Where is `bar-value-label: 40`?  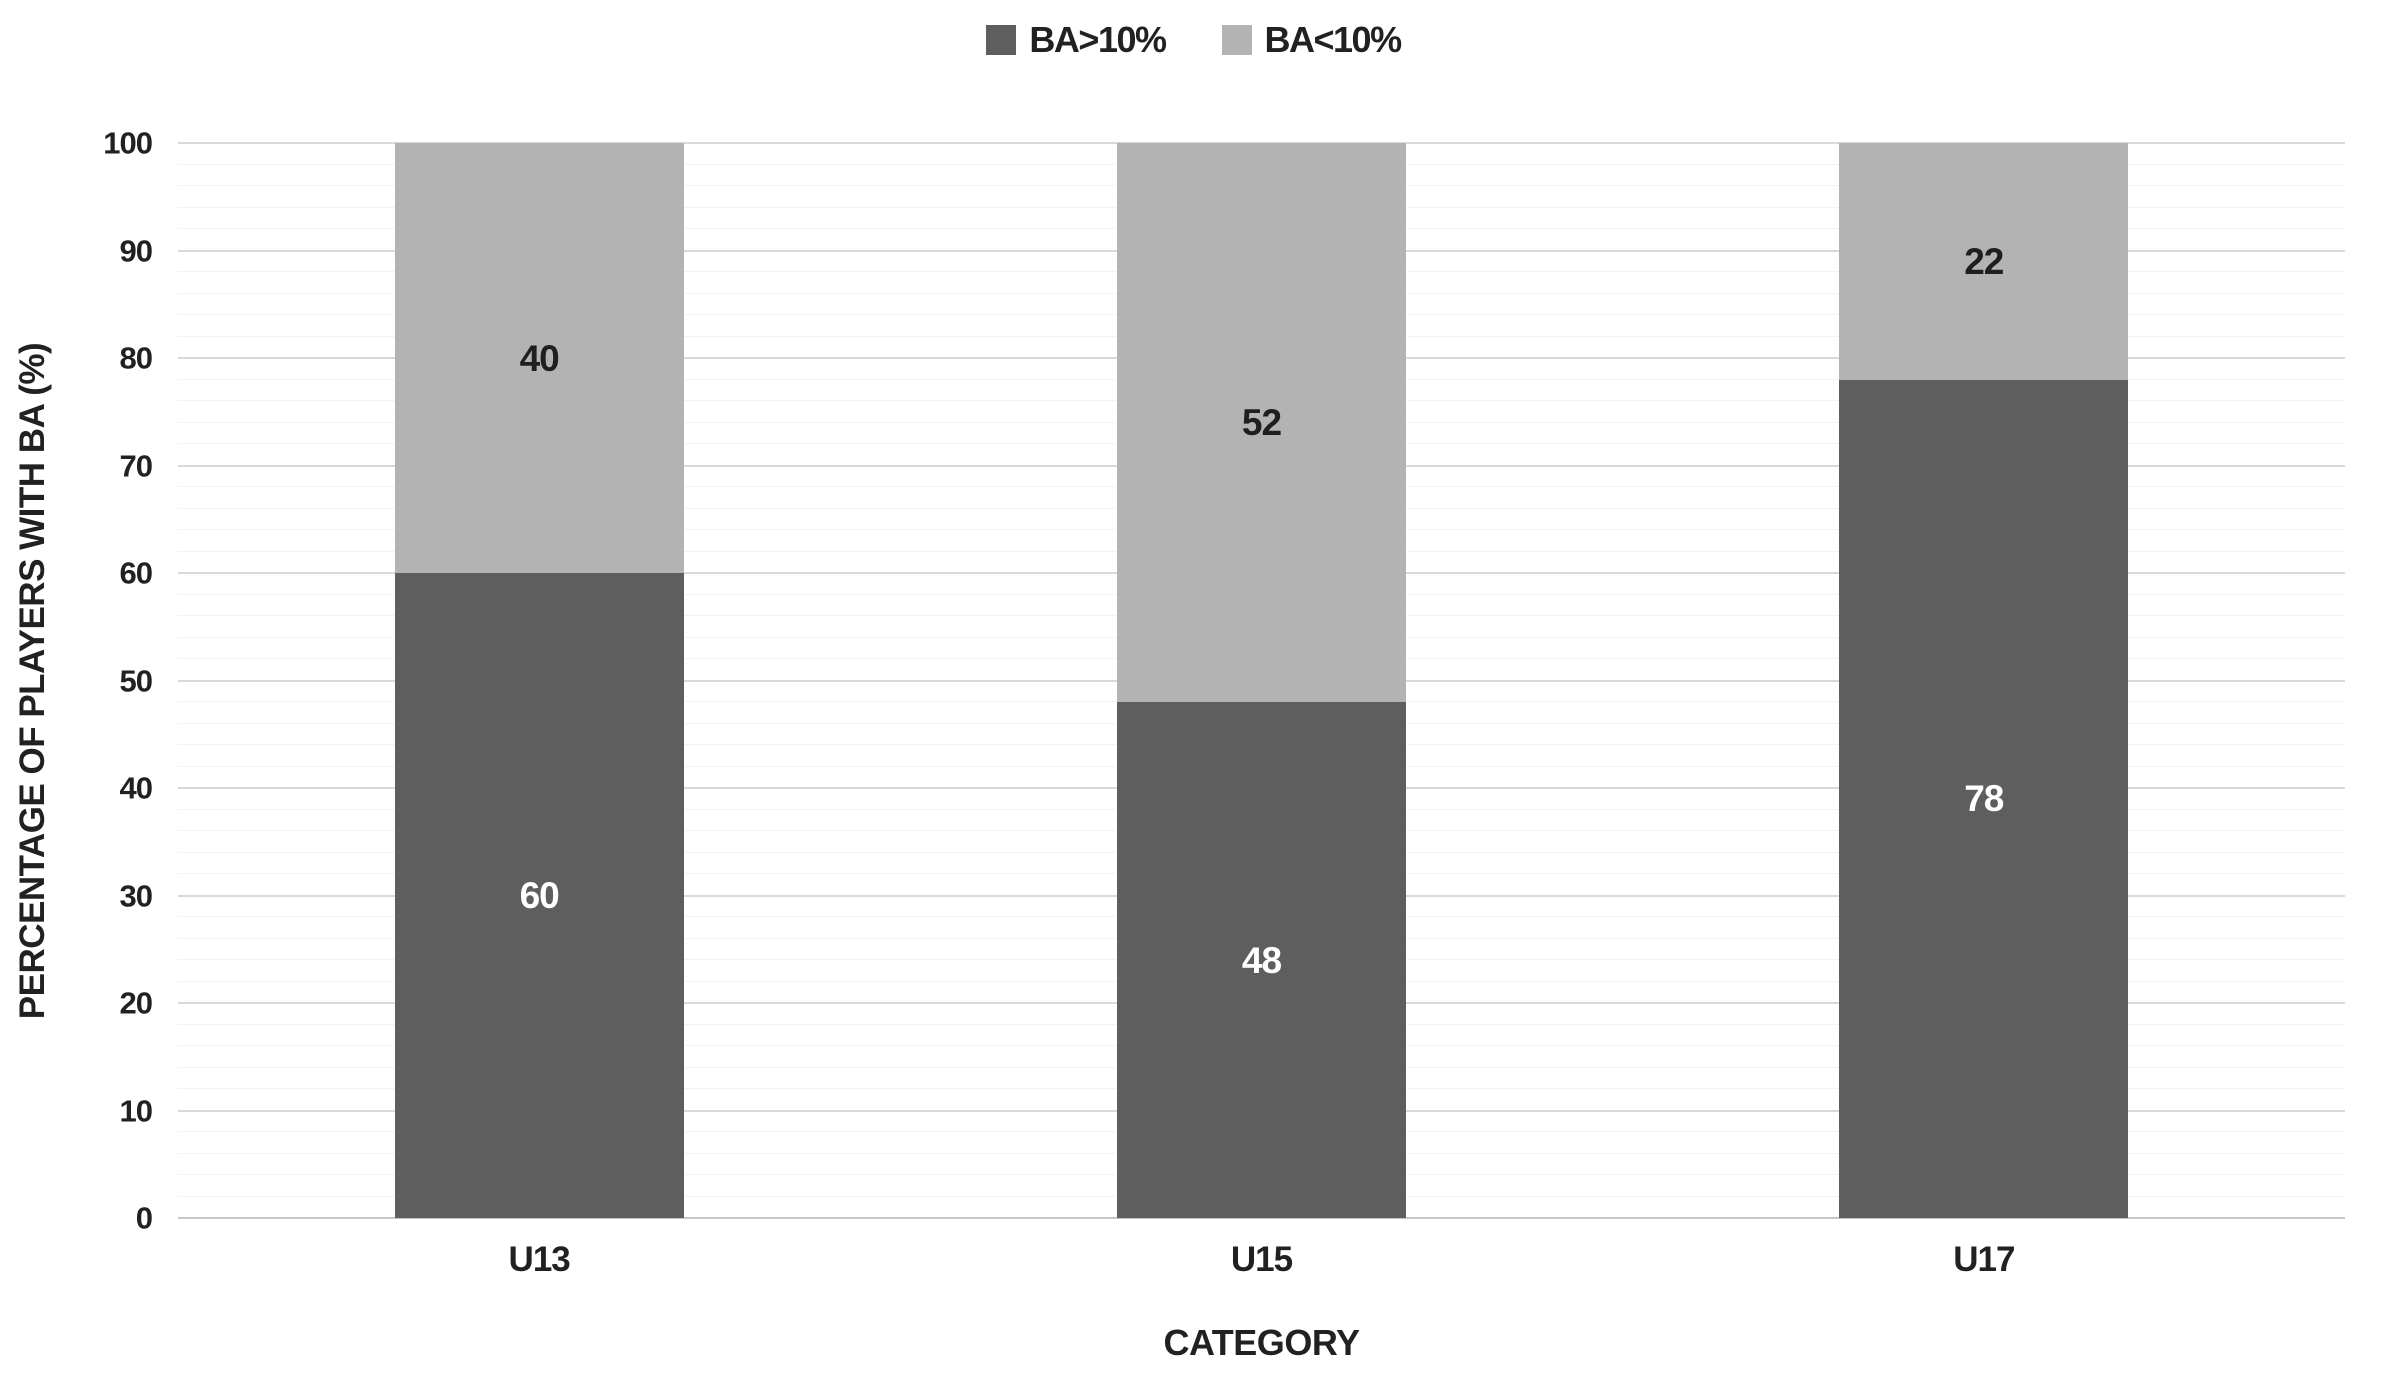
bar-value-label: 40 is located at coordinates (539, 358).